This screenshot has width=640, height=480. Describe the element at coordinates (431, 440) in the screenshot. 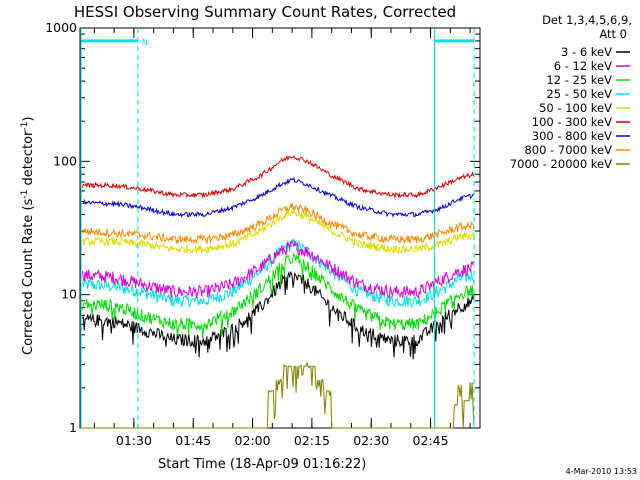

I see `x-tick-label: 02:45` at that location.